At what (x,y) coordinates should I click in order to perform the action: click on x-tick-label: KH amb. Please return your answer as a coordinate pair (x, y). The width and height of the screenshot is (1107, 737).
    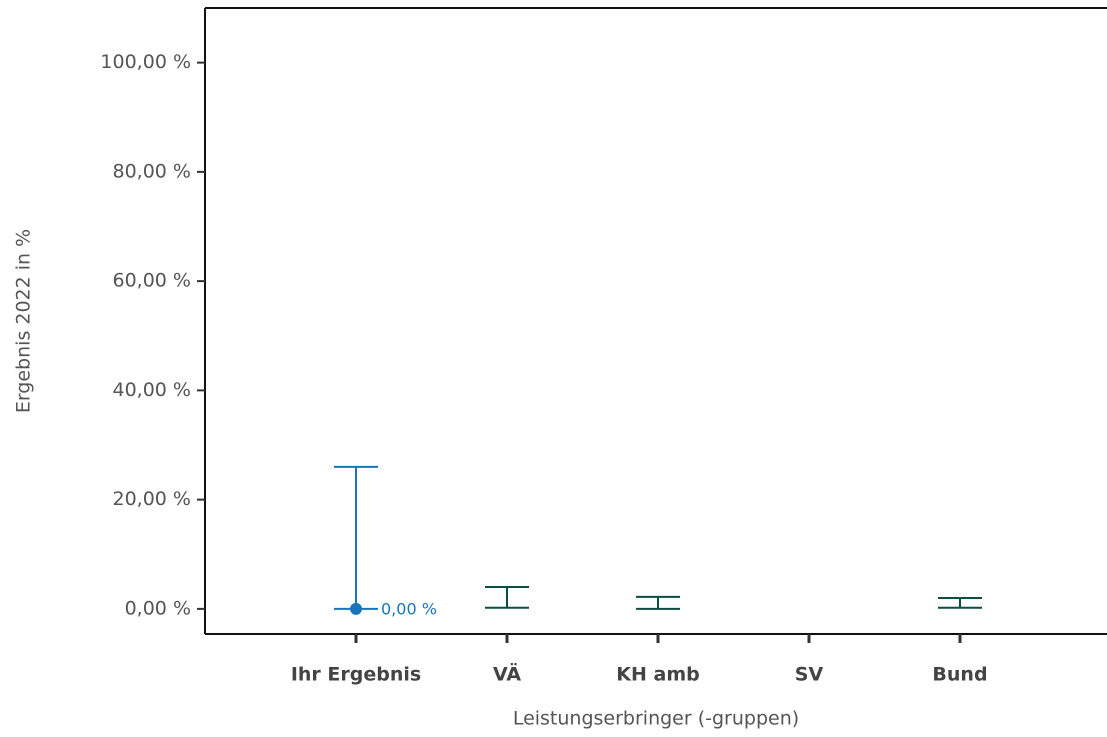
    Looking at the image, I should click on (657, 675).